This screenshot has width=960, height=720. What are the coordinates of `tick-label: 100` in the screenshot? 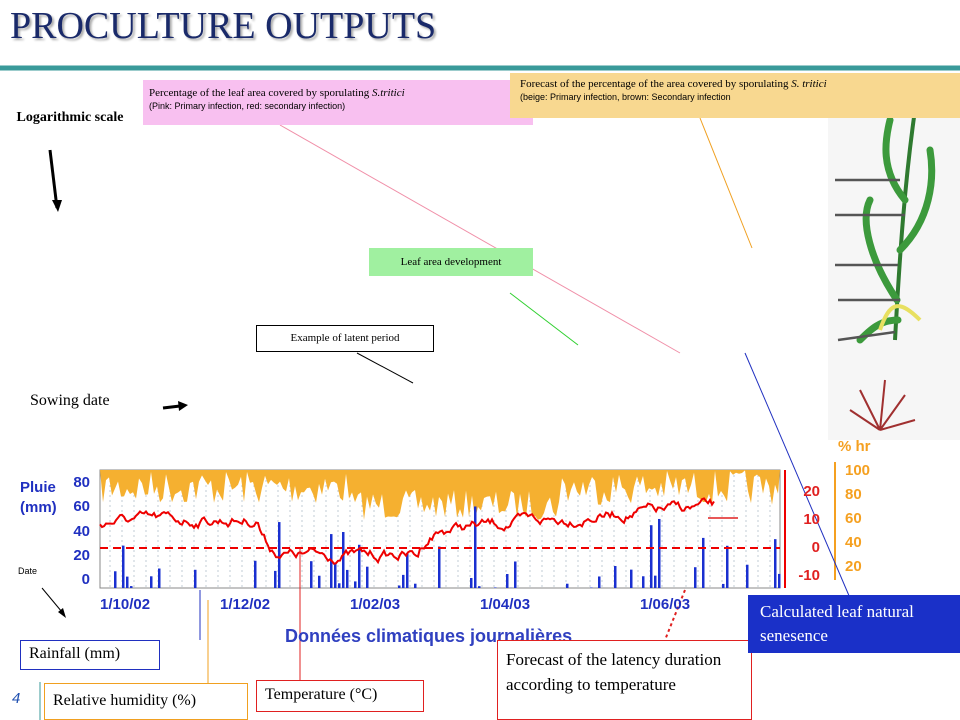 It's located at (858, 470).